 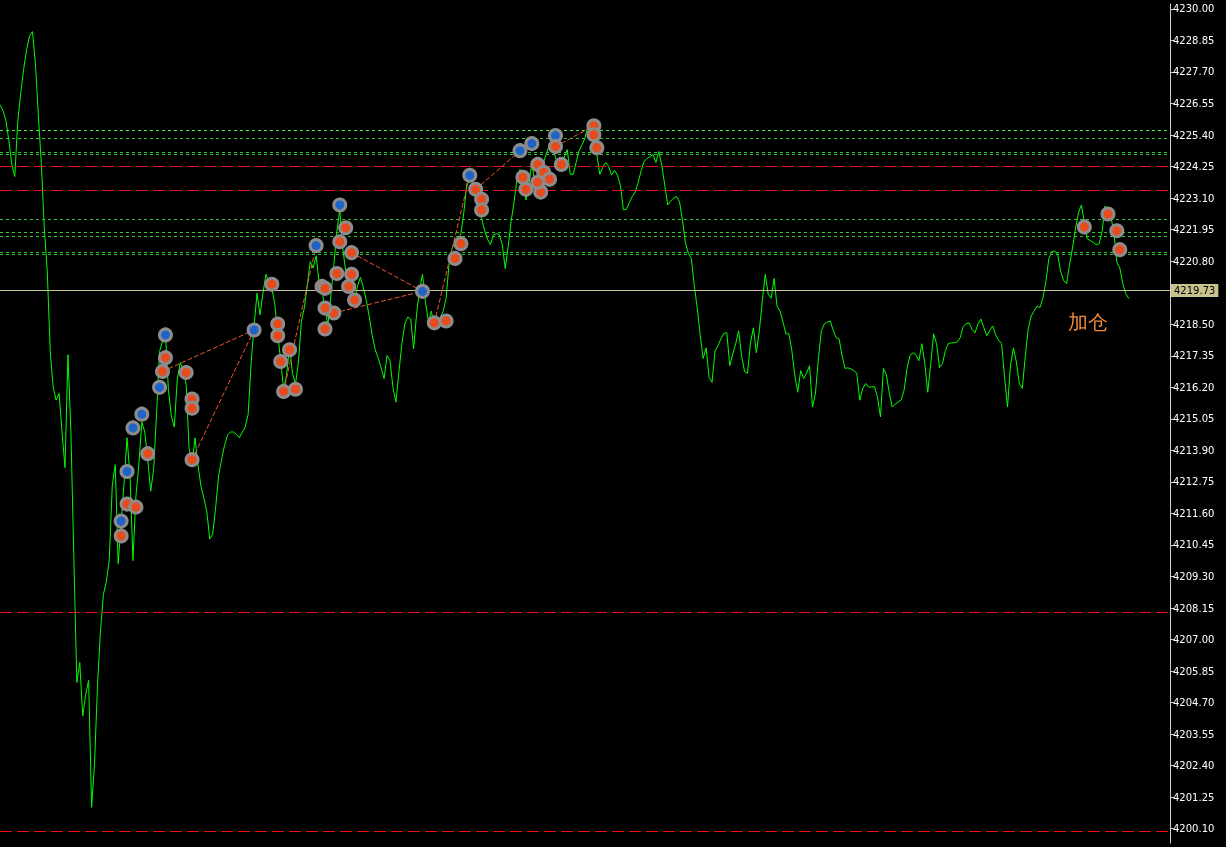 What do you see at coordinates (1194, 545) in the screenshot?
I see `y-tick-label: 4210.45` at bounding box center [1194, 545].